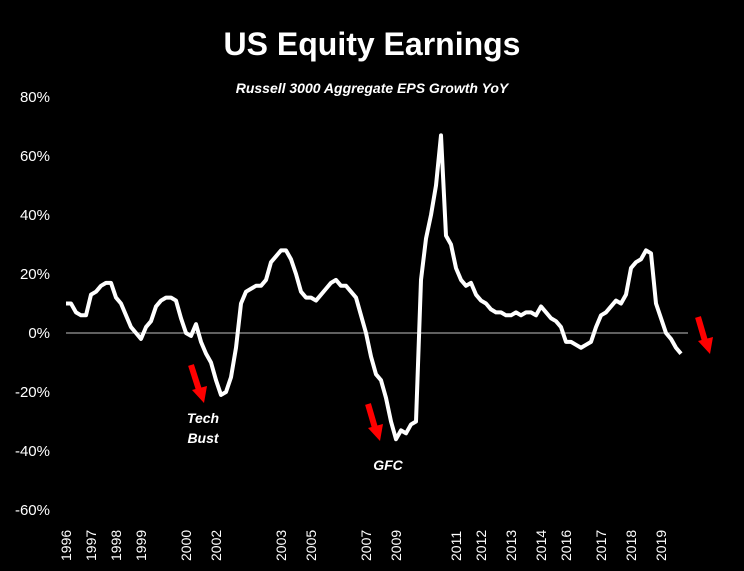 Image resolution: width=744 pixels, height=571 pixels. Describe the element at coordinates (511, 545) in the screenshot. I see `x-tick-label: 2013` at that location.